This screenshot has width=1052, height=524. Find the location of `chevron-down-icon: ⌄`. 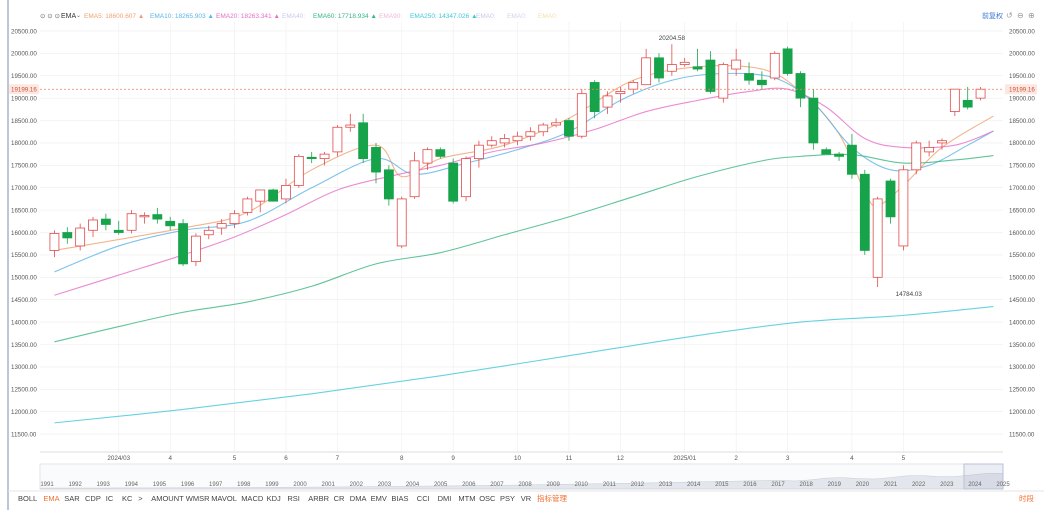

chevron-down-icon: ⌄ is located at coordinates (78, 16).